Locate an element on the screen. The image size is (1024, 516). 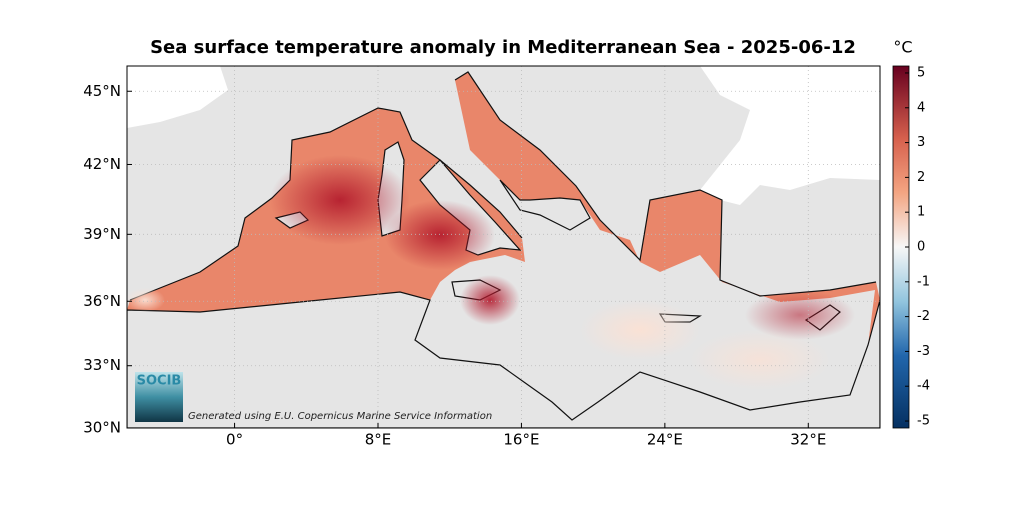
x-tick-label: 0° is located at coordinates (234, 440).